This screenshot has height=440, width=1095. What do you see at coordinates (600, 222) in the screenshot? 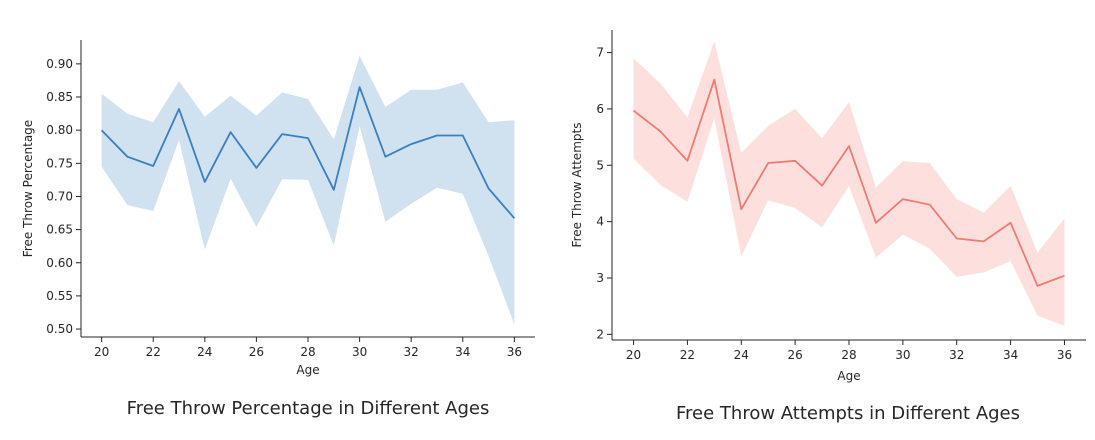
I see `y-tick-label: 4` at bounding box center [600, 222].